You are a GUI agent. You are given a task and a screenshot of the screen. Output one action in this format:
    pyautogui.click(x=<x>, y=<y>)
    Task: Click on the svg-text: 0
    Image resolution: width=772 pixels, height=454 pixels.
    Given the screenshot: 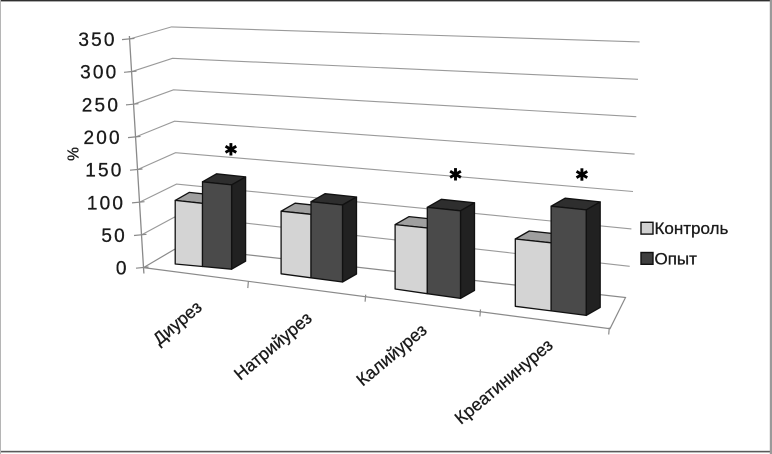 What is the action you would take?
    pyautogui.click(x=122, y=269)
    